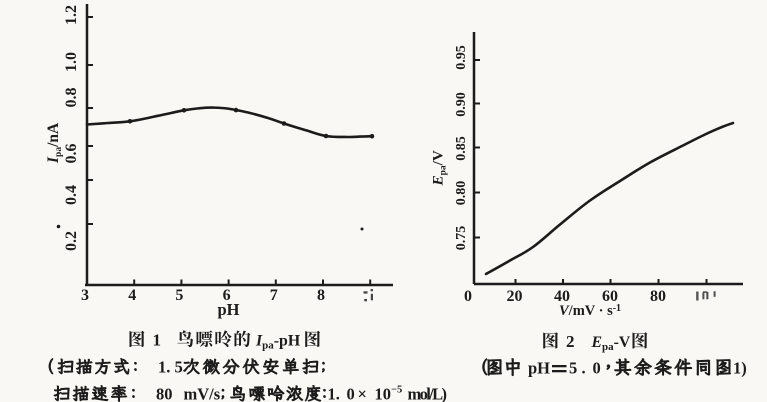 This screenshot has height=402, width=767. What do you see at coordinates (562, 296) in the screenshot?
I see `svg-text: 40` at bounding box center [562, 296].